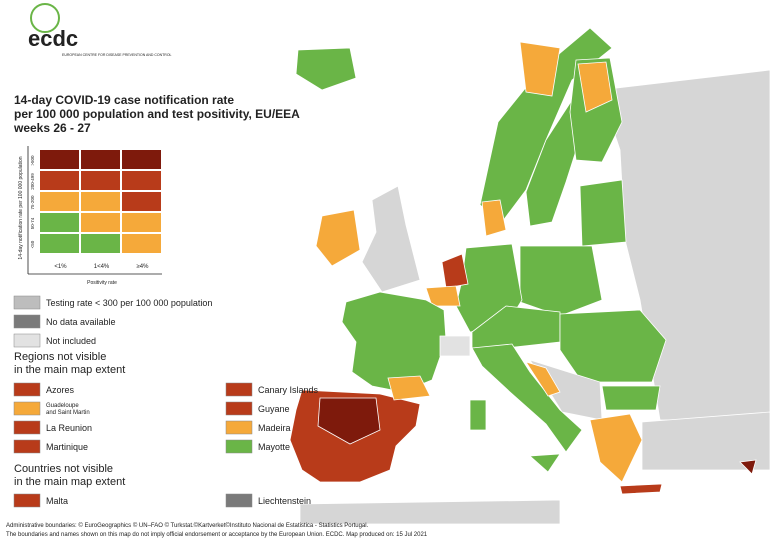 This screenshot has width=770, height=540. I want to click on legend-label: La Reunion, so click(69, 428).